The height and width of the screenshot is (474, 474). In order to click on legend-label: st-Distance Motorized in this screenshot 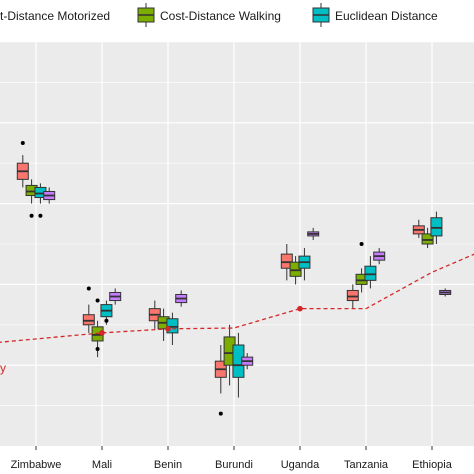, I will do `click(55, 16)`.